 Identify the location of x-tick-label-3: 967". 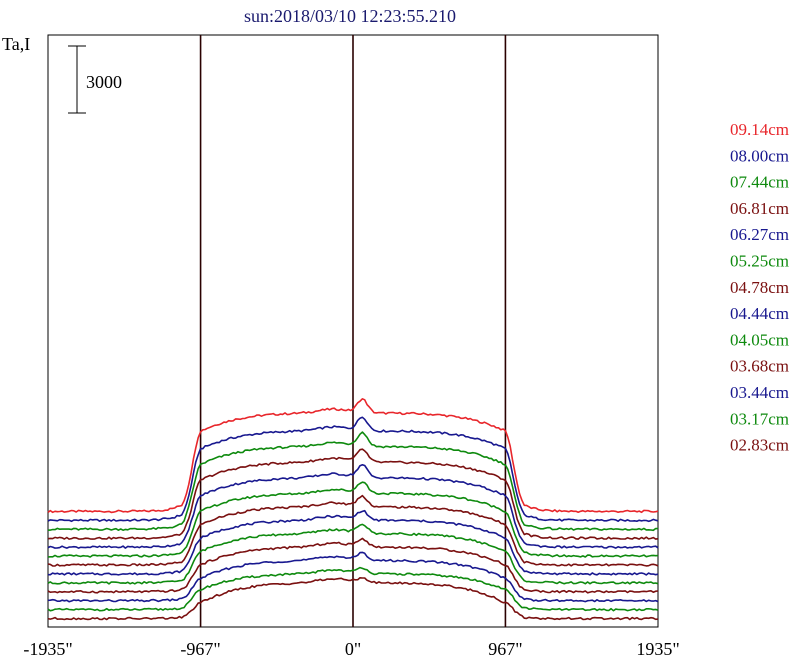
(505, 649).